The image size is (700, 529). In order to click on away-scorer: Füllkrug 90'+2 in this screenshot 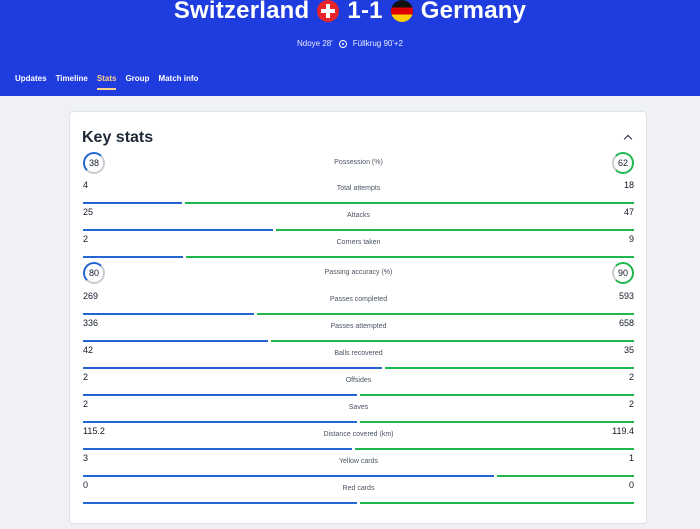, I will do `click(377, 43)`.